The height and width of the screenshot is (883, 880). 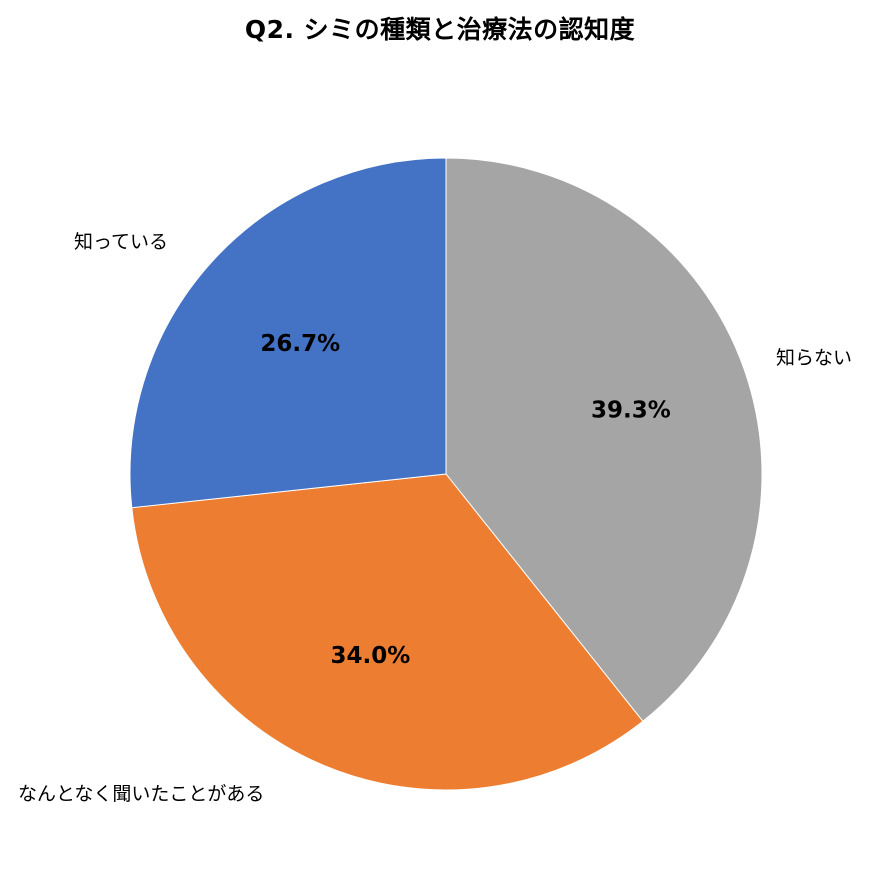 I want to click on slice-category-label-3: 知っている, so click(x=121, y=242).